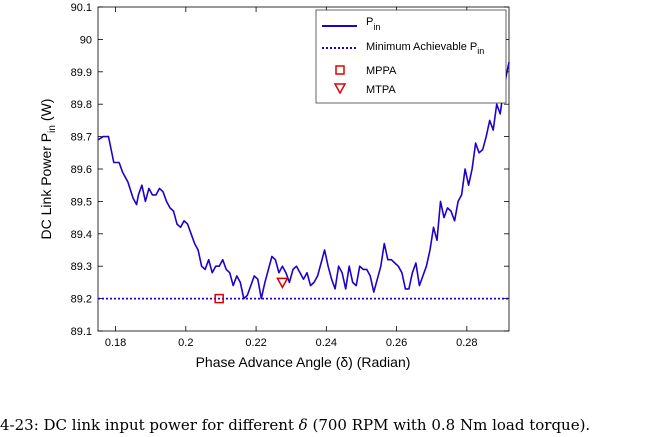 This screenshot has height=437, width=652. Describe the element at coordinates (81, 170) in the screenshot. I see `y-tick-label: 89.6` at that location.